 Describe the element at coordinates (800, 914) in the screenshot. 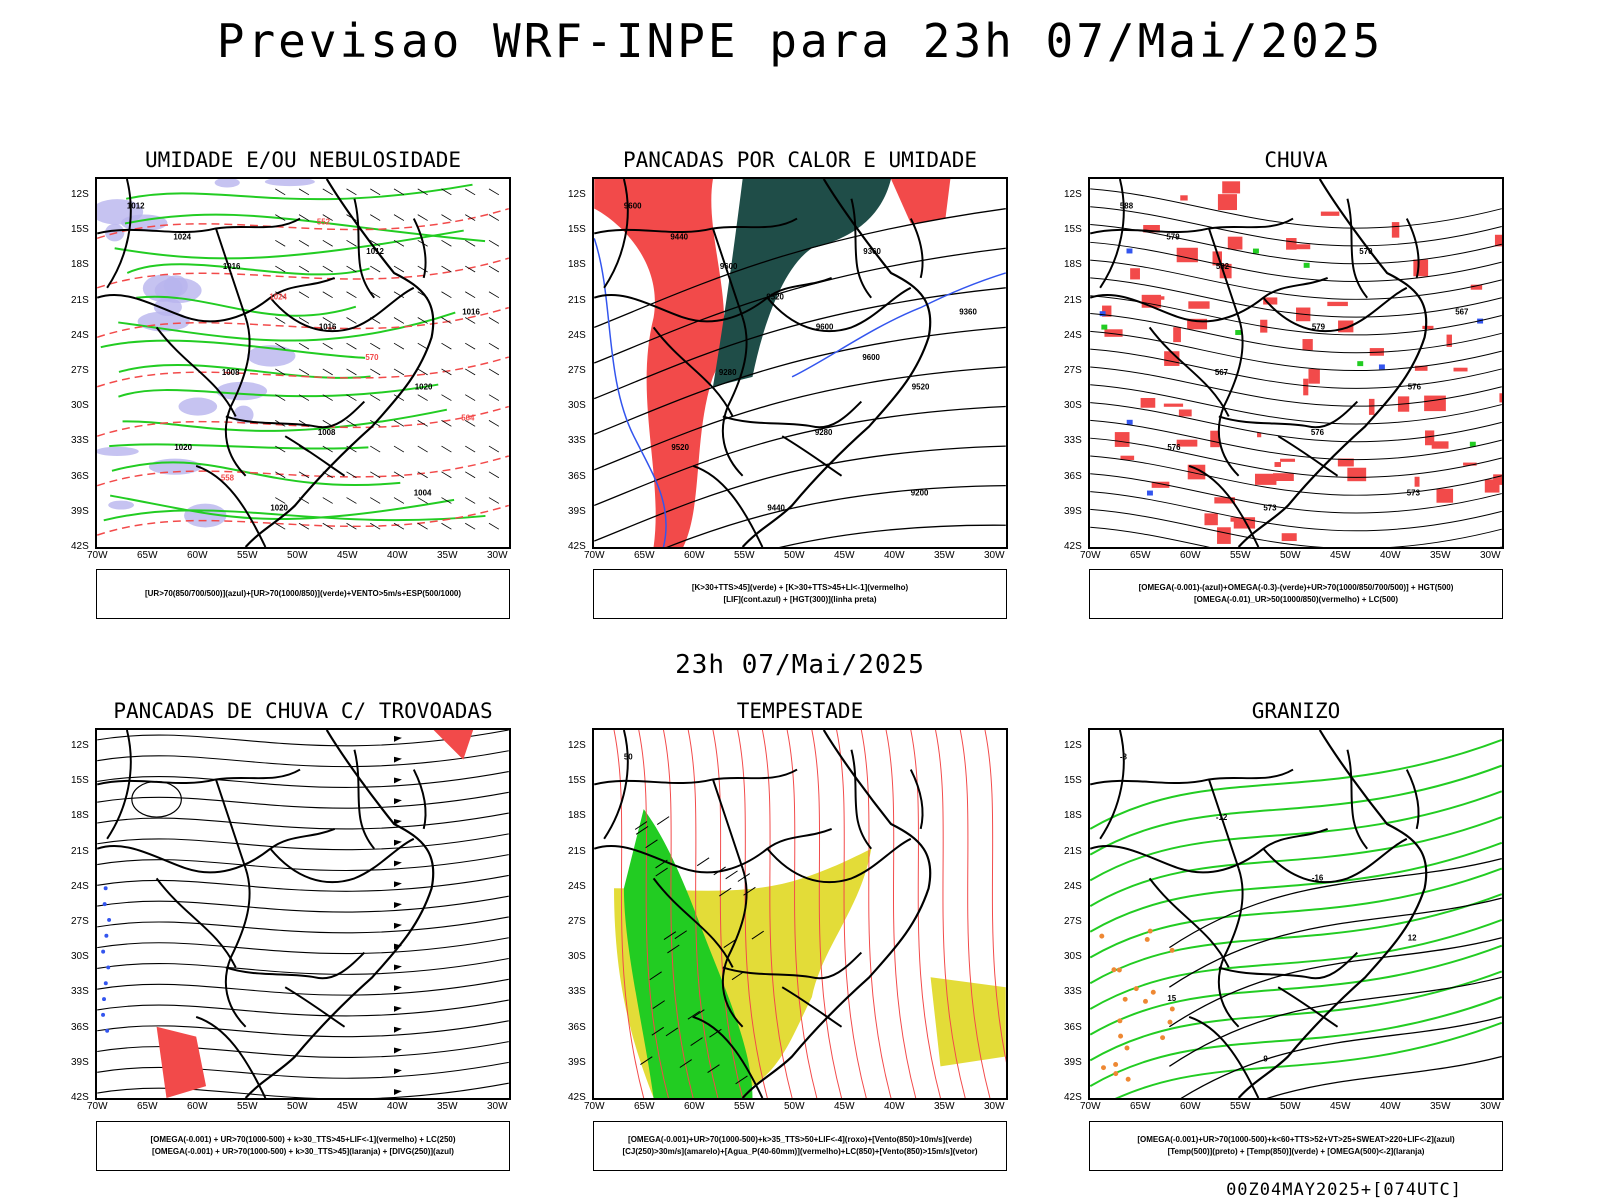

I see `map-canvas: 50` at that location.